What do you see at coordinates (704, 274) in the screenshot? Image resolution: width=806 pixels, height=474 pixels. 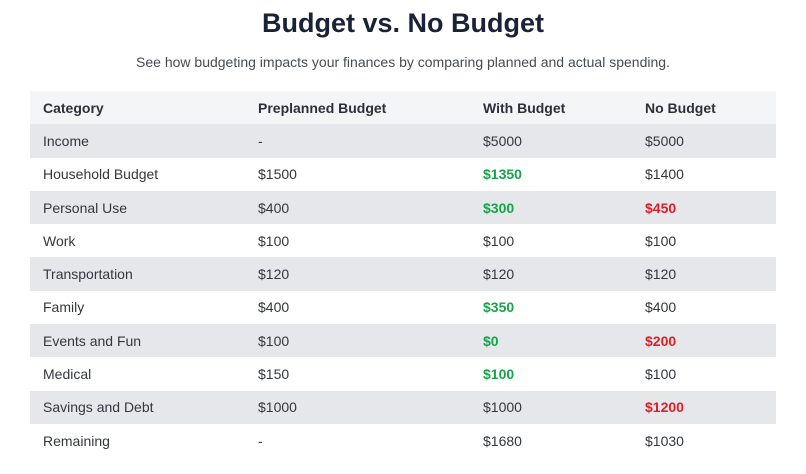 I see `cell-no-budget: $120` at bounding box center [704, 274].